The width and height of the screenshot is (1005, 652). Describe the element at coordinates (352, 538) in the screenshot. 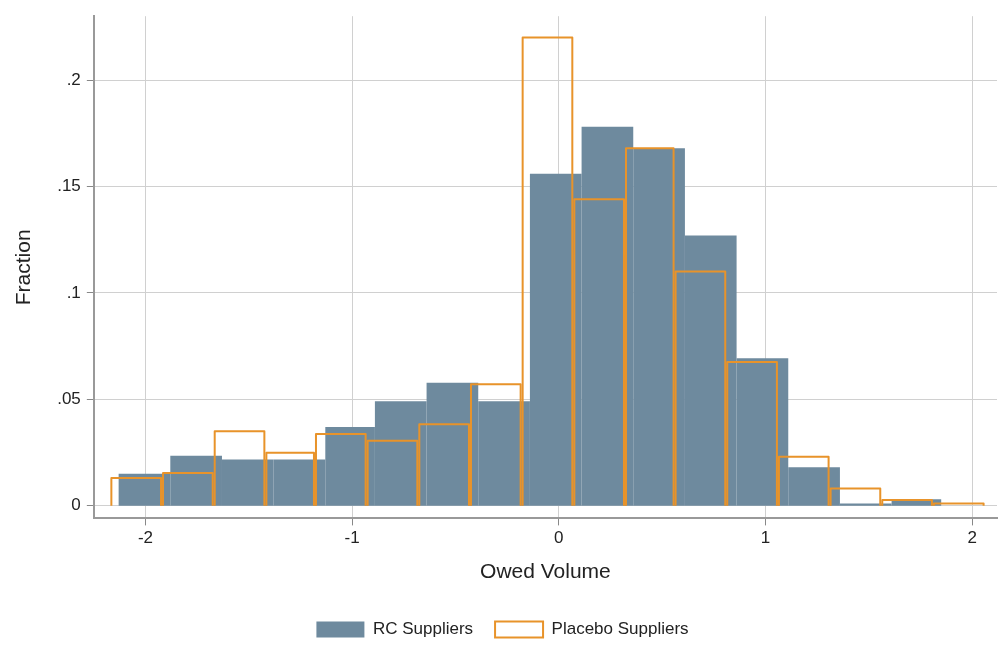

I see `x-tick-label: -1` at that location.